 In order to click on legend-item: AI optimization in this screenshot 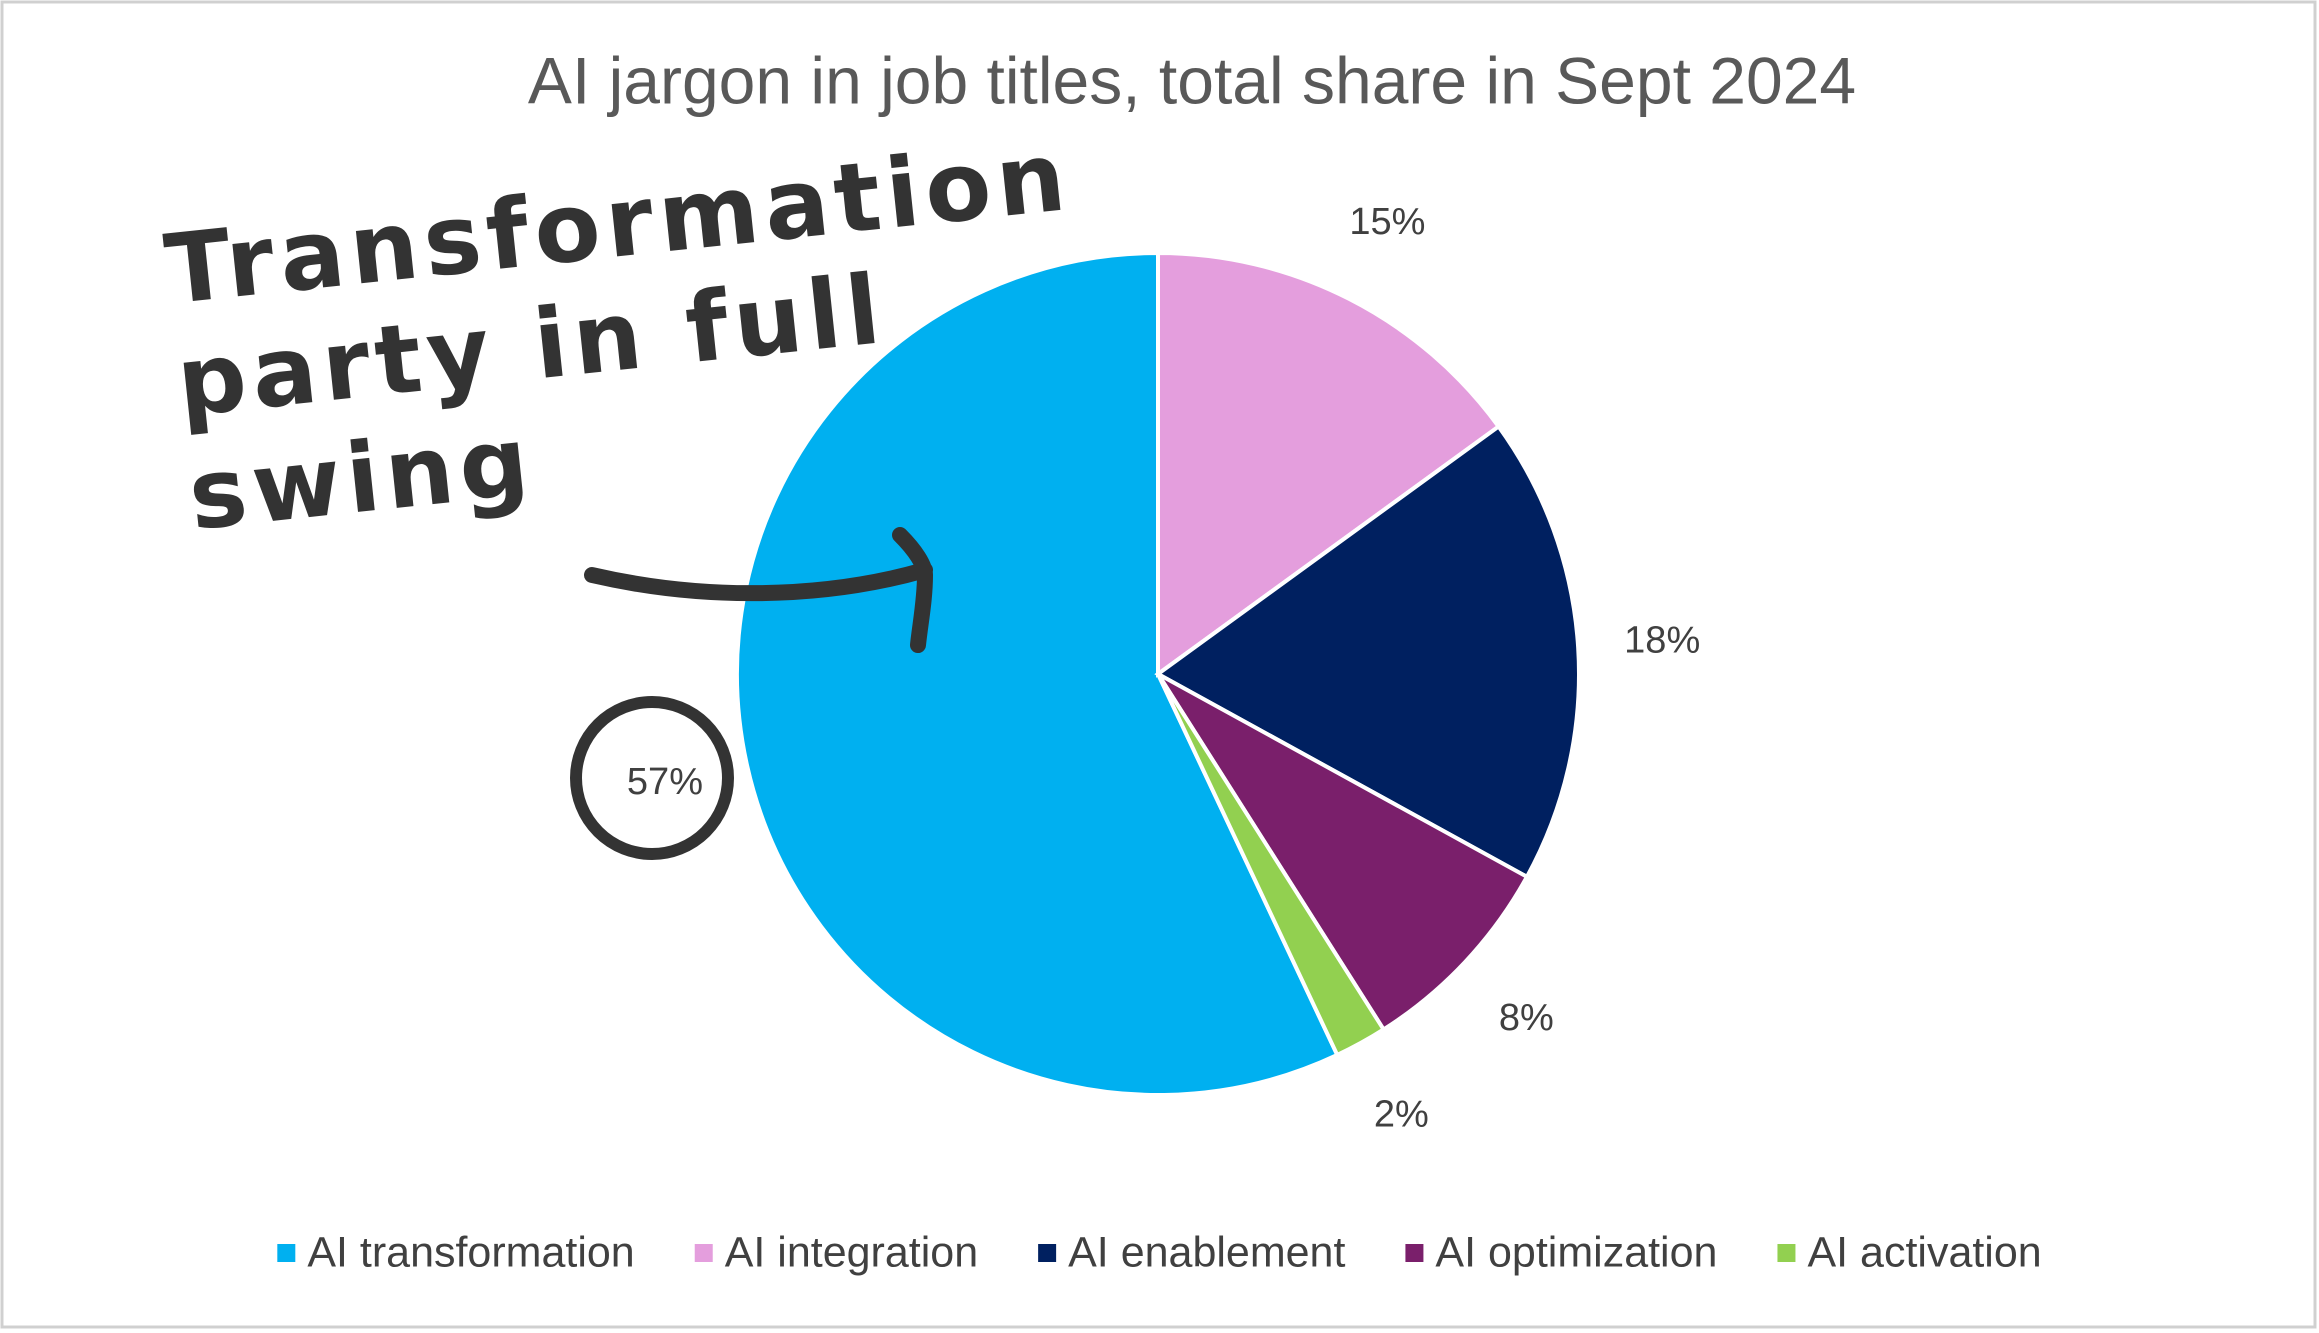, I will do `click(1561, 1252)`.